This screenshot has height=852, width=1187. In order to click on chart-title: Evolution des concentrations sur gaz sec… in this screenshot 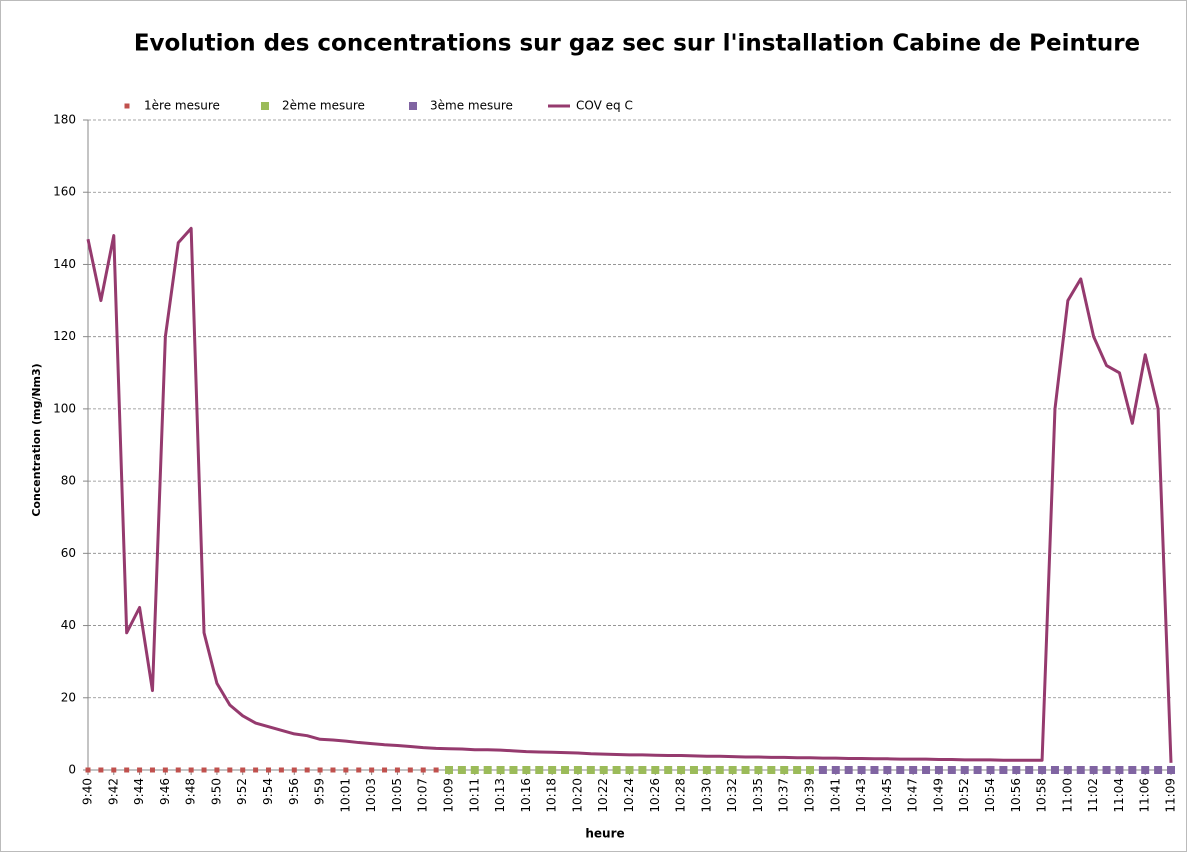, I will do `click(637, 44)`.